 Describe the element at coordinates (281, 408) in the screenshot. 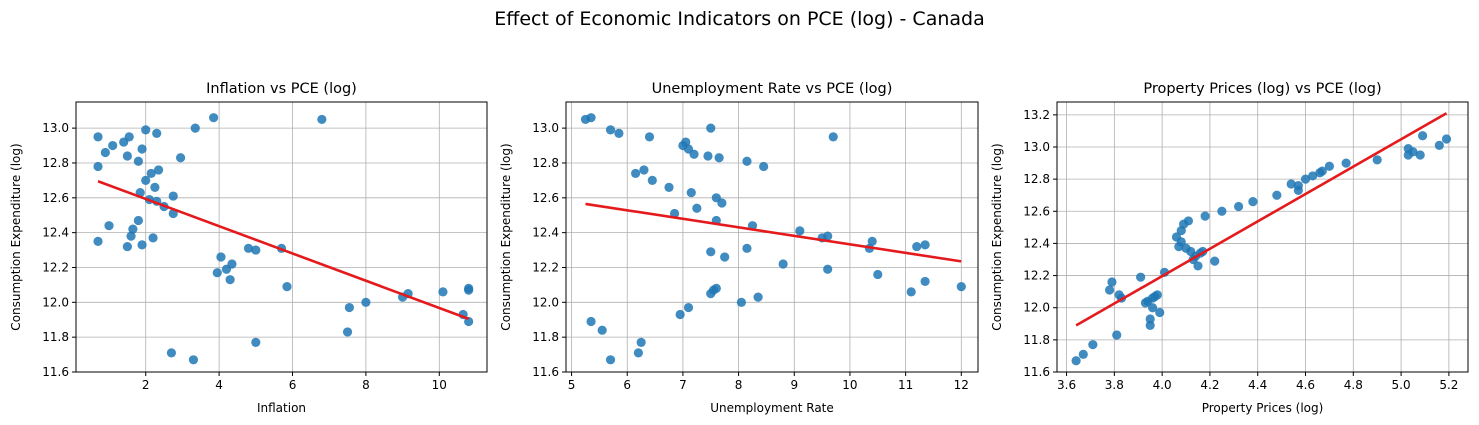

I see `x-axis-label: Inflation` at that location.